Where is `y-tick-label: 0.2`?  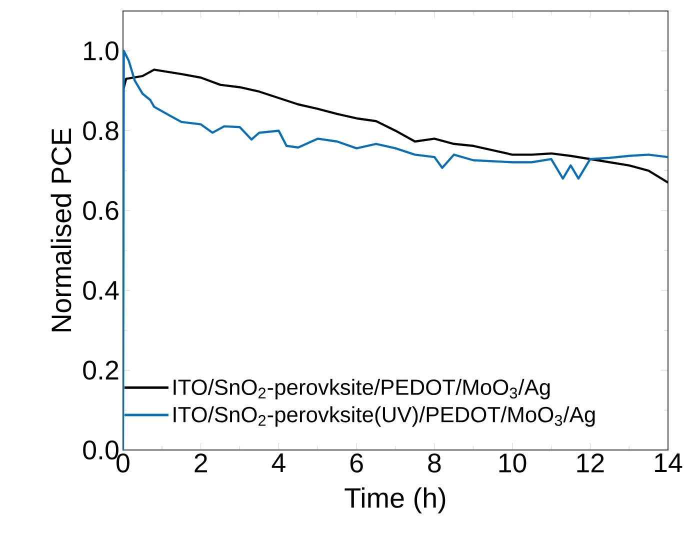 y-tick-label: 0.2 is located at coordinates (100, 370).